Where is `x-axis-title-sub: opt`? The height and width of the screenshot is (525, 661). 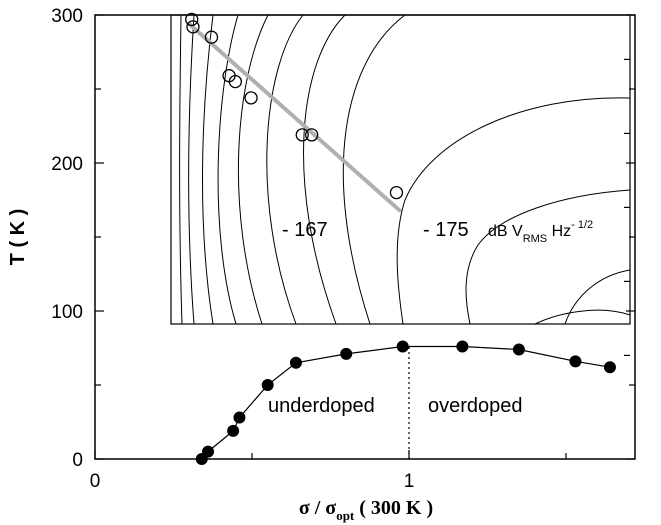 x-axis-title-sub: opt is located at coordinates (345, 515).